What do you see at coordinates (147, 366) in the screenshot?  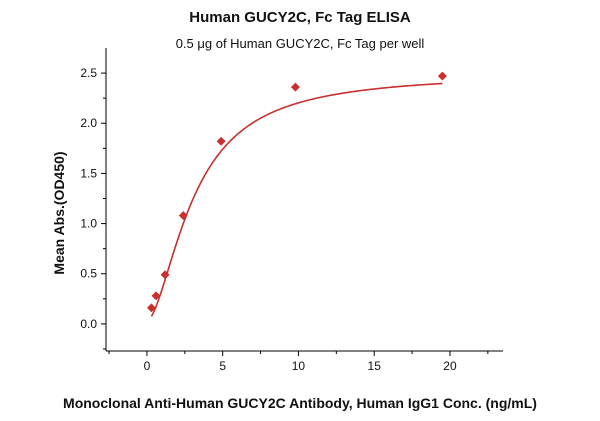 I see `x-tick-label: 0` at bounding box center [147, 366].